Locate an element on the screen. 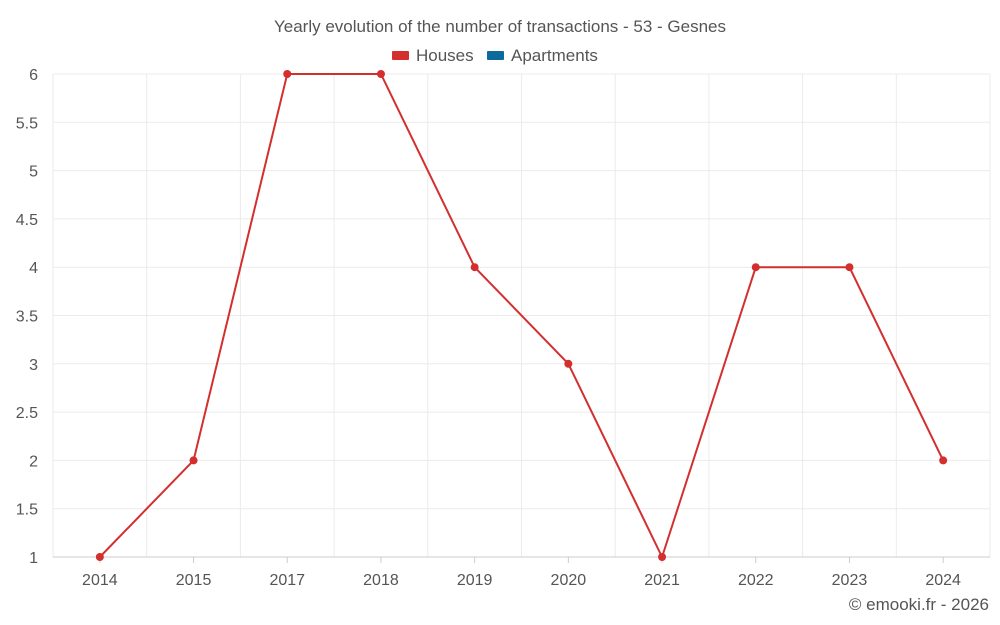  data-point-houses-2017 is located at coordinates (287, 74).